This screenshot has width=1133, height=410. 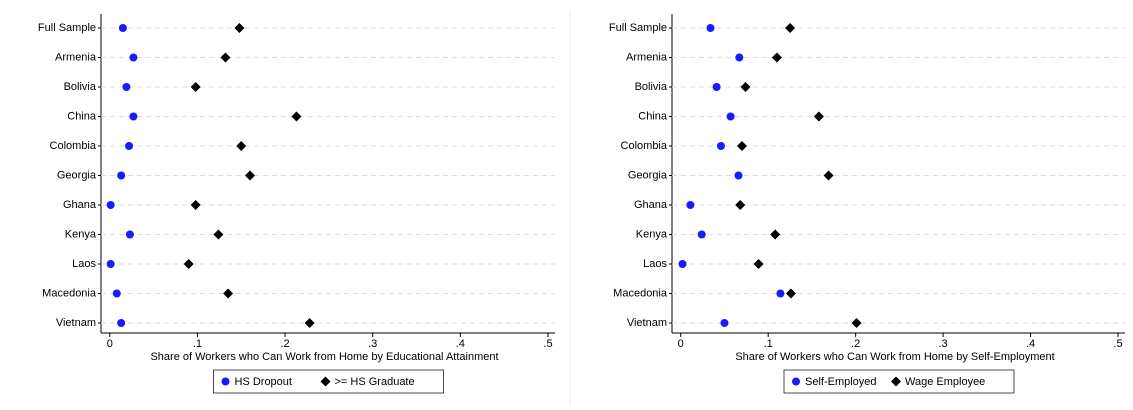 What do you see at coordinates (945, 382) in the screenshot?
I see `legend-label: Wage Employee` at bounding box center [945, 382].